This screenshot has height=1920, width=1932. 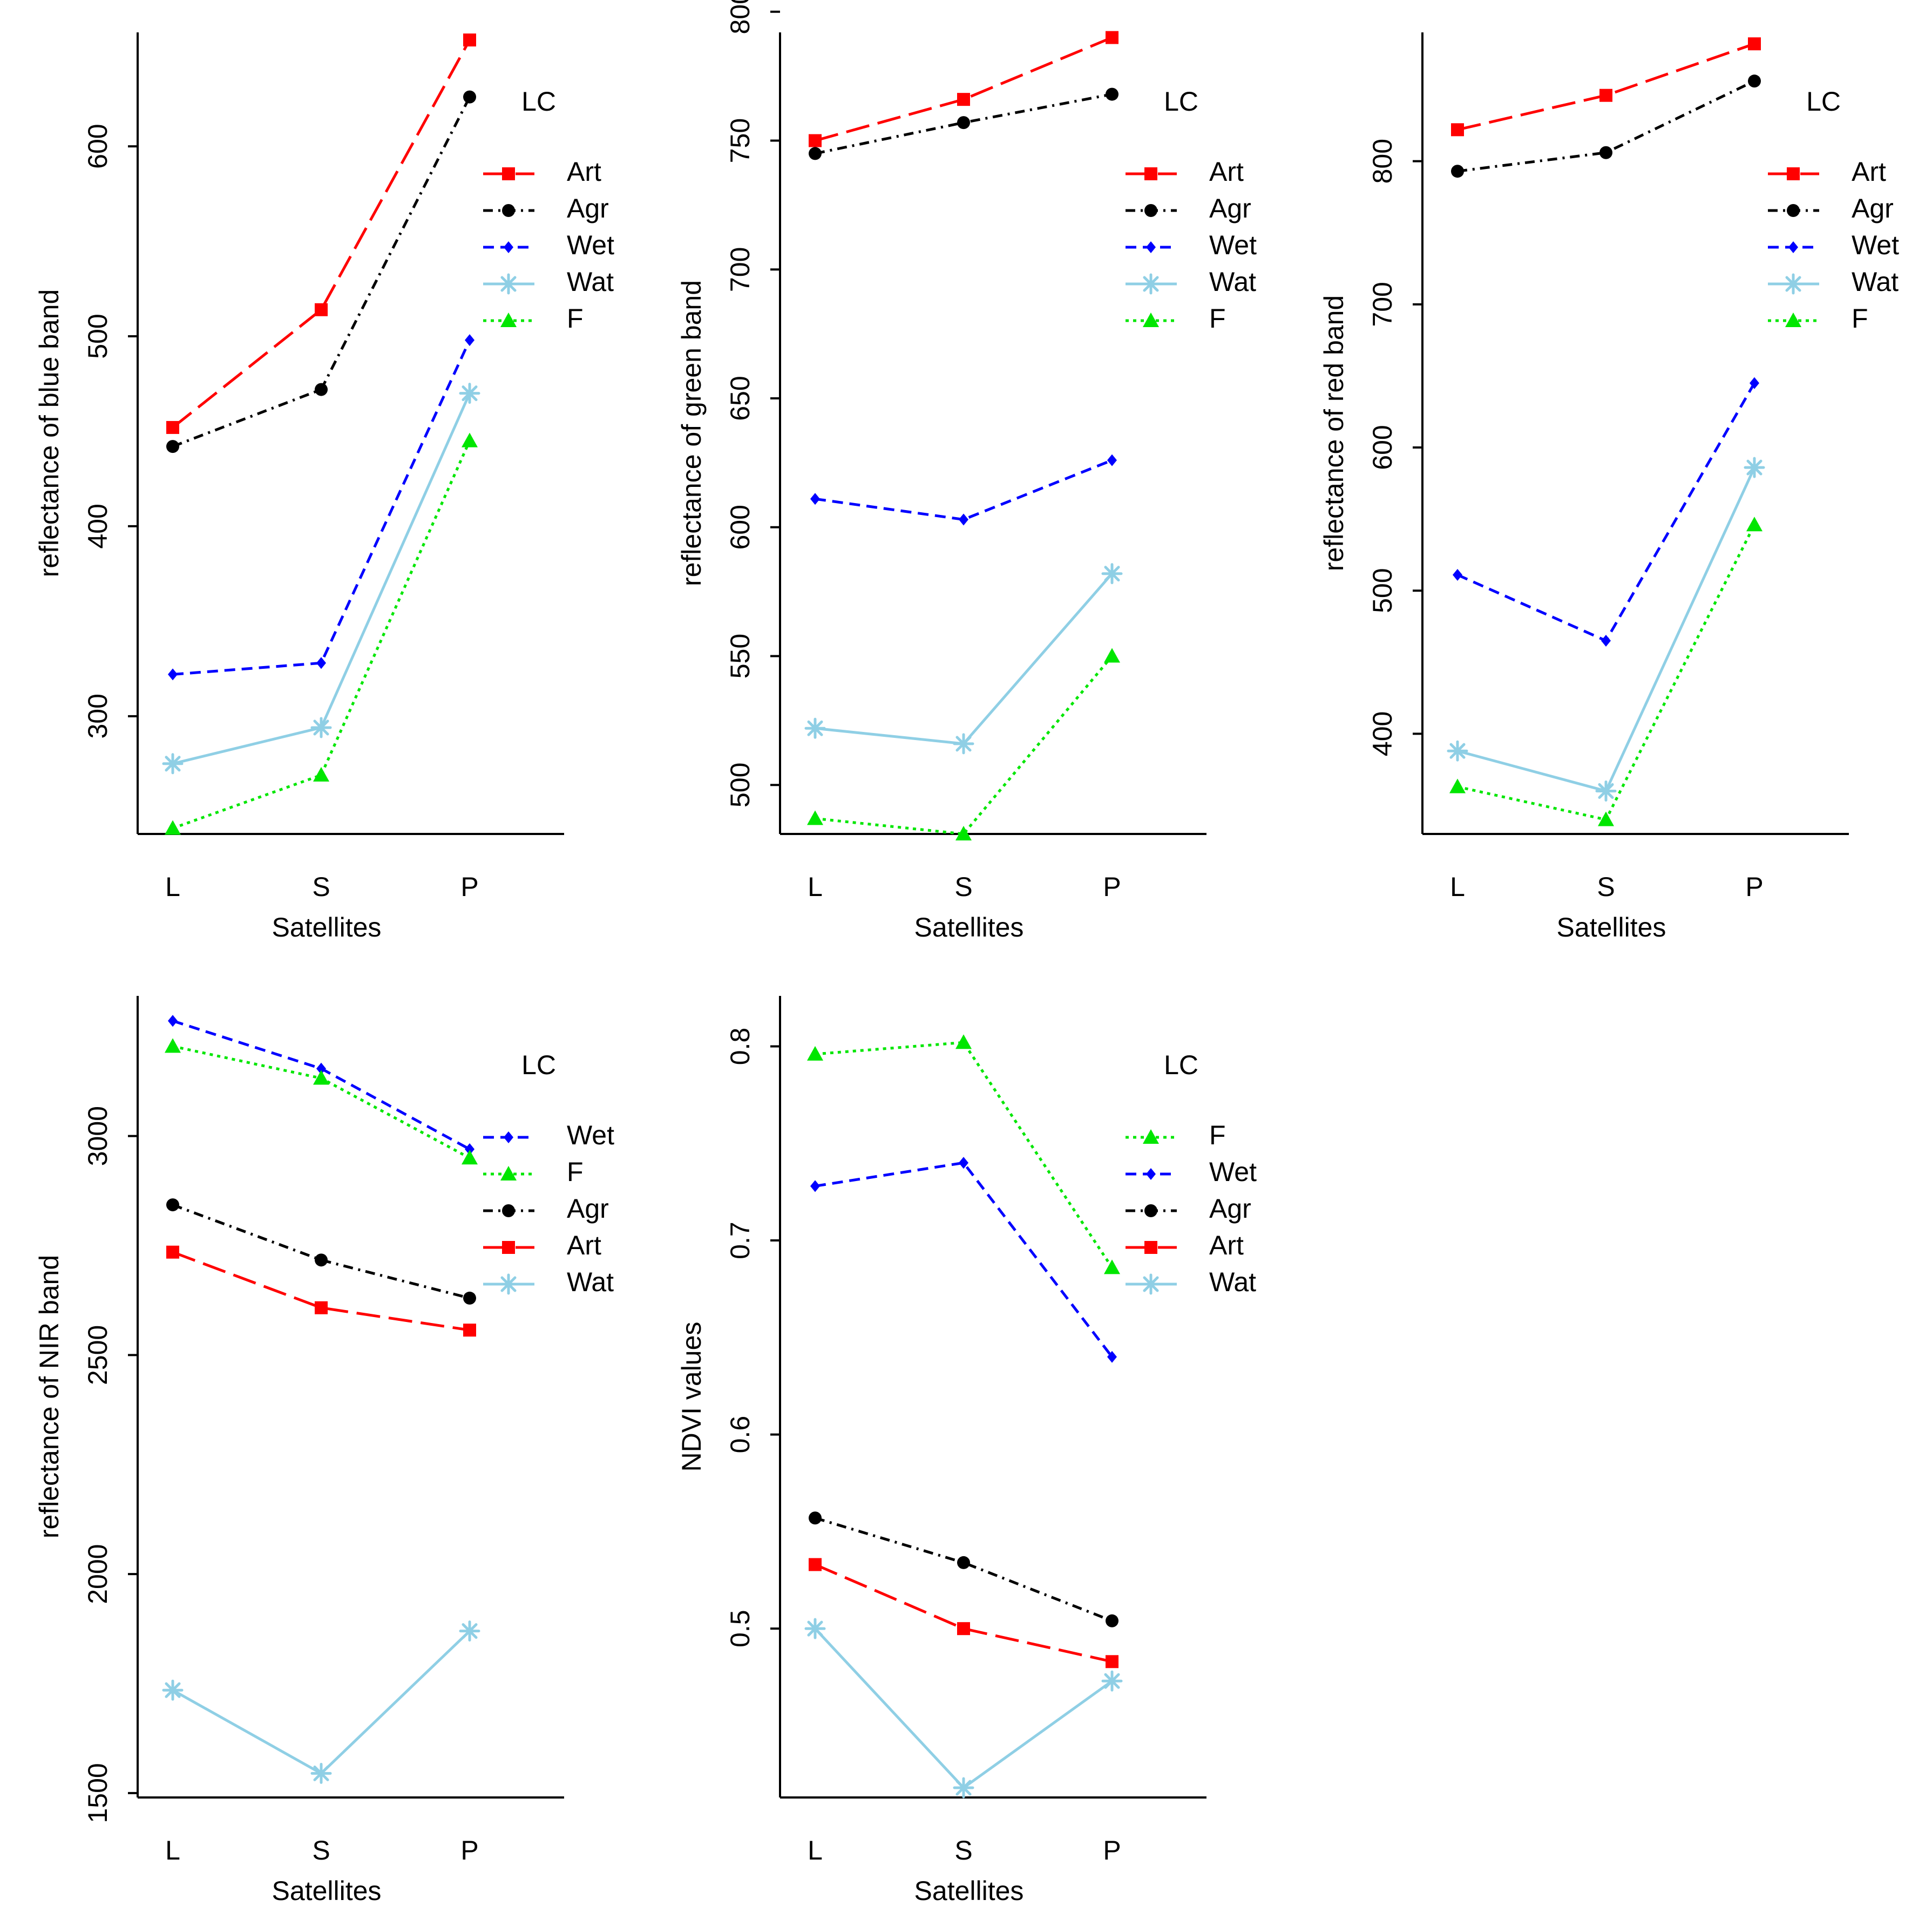 What do you see at coordinates (1382, 161) in the screenshot?
I see `y-tick-label: 800` at bounding box center [1382, 161].